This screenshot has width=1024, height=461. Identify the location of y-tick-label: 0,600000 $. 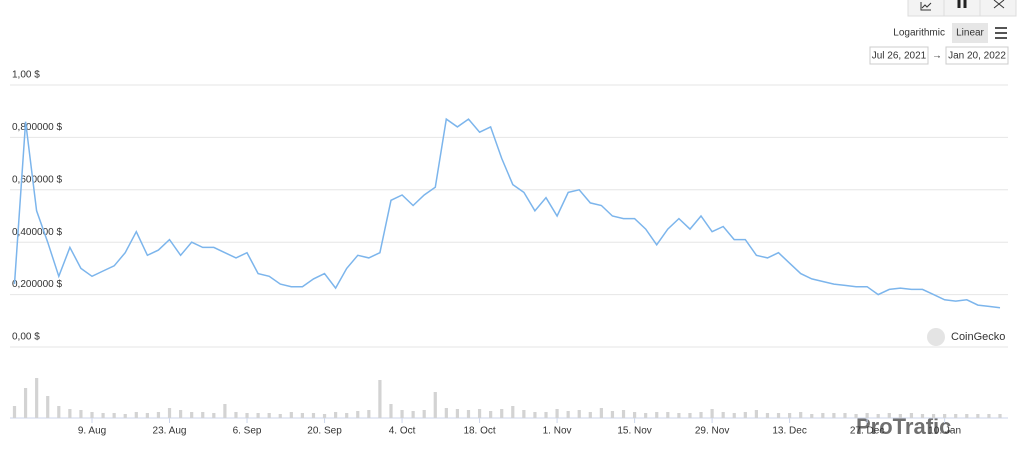
(37, 179).